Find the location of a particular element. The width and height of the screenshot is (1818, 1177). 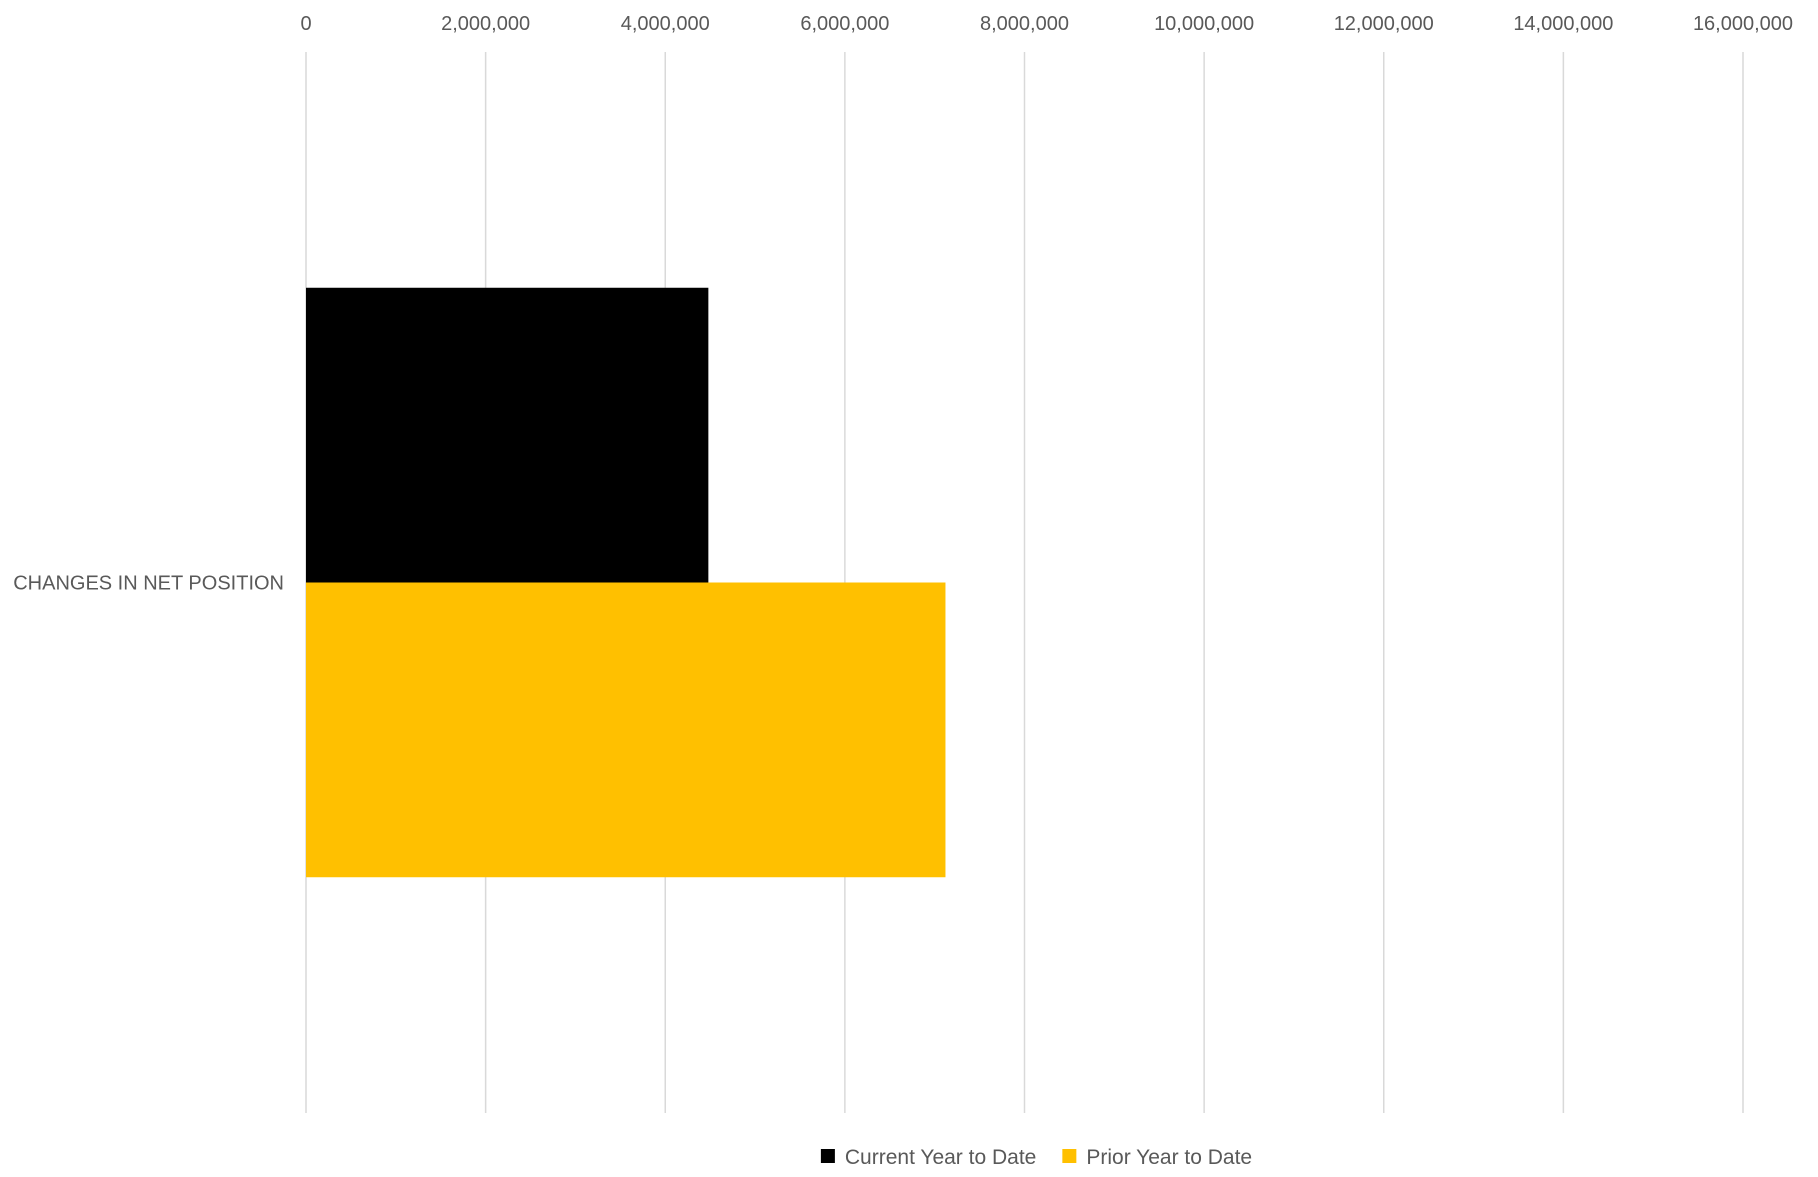

legend-label: Prior Year to Date is located at coordinates (1169, 1157).